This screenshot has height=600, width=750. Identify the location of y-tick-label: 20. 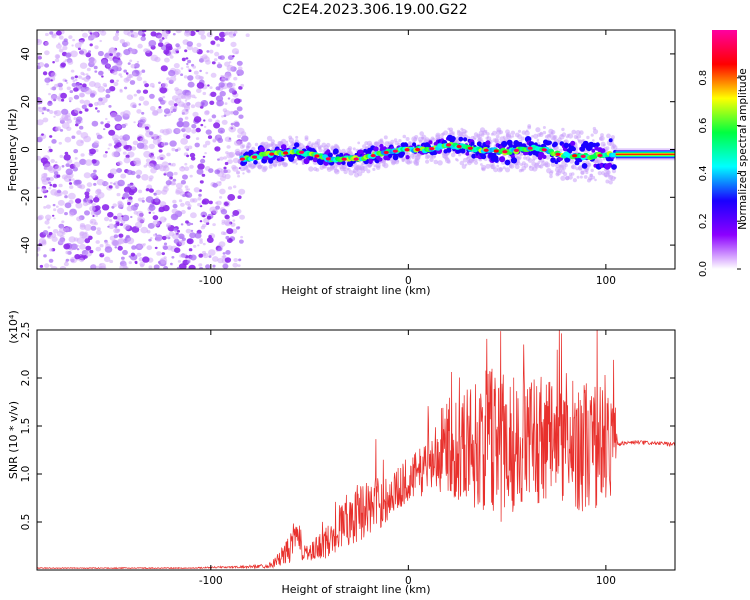
(26, 101).